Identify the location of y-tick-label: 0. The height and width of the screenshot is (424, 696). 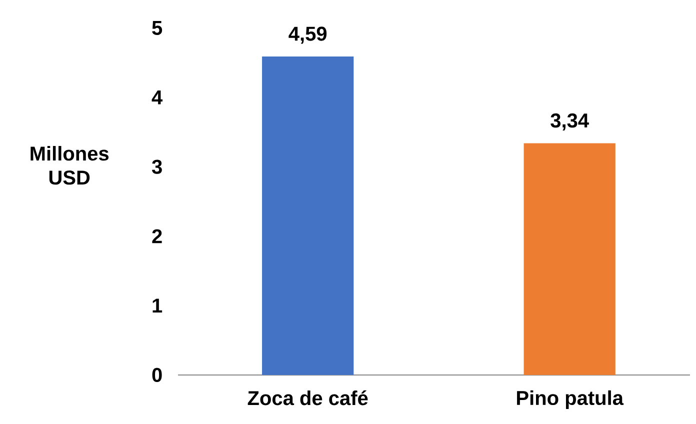
(157, 375).